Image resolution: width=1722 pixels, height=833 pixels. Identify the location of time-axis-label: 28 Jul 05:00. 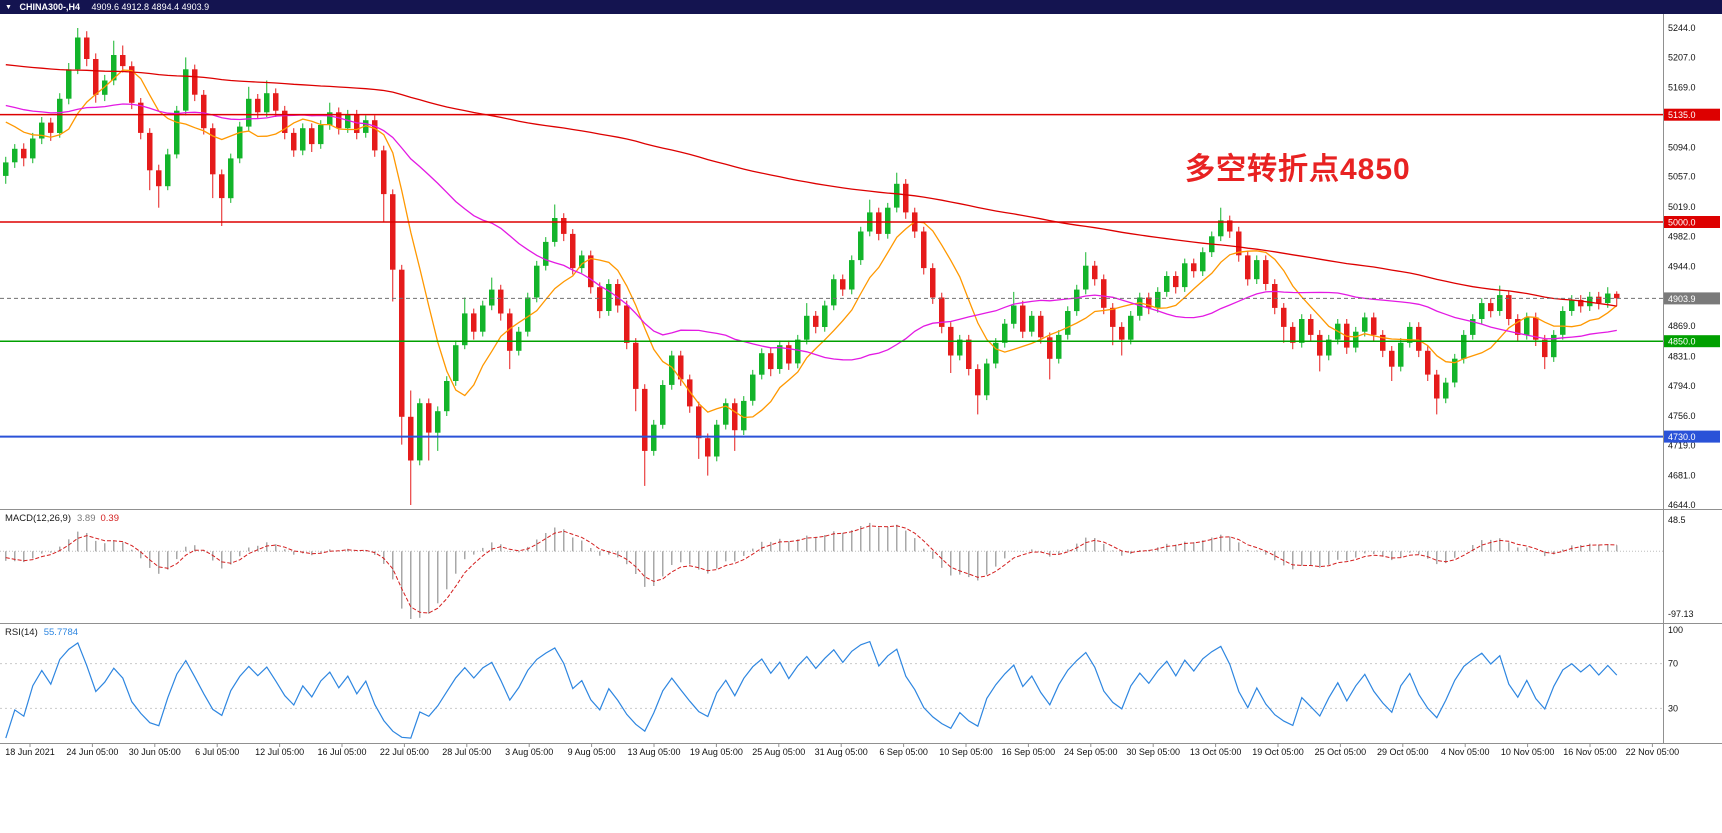
(466, 752).